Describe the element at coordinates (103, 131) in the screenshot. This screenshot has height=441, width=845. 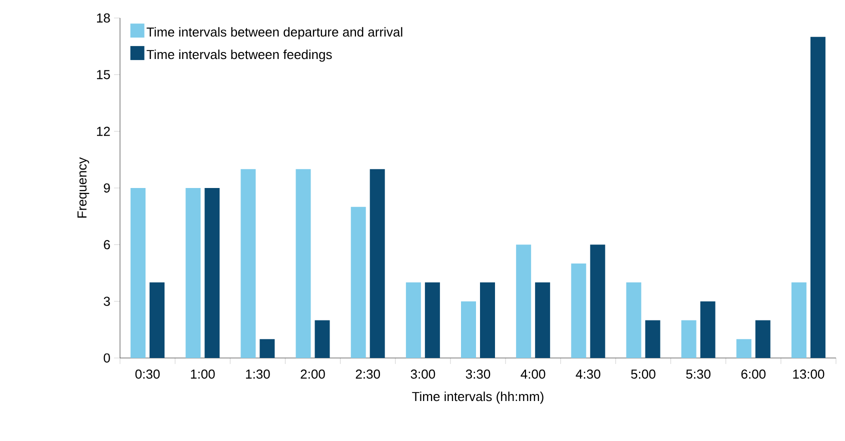
I see `y-tick-label: 12` at that location.